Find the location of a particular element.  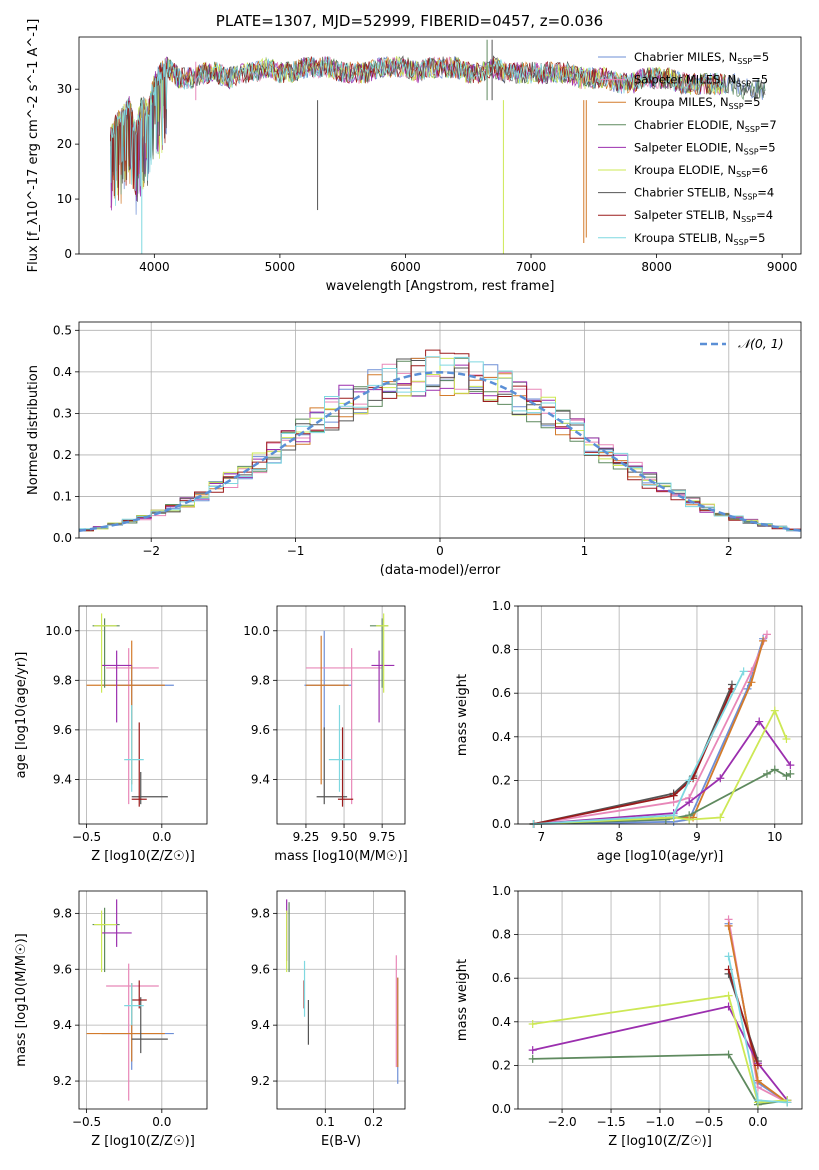

y-tick-label: 9.2 is located at coordinates (260, 1081).